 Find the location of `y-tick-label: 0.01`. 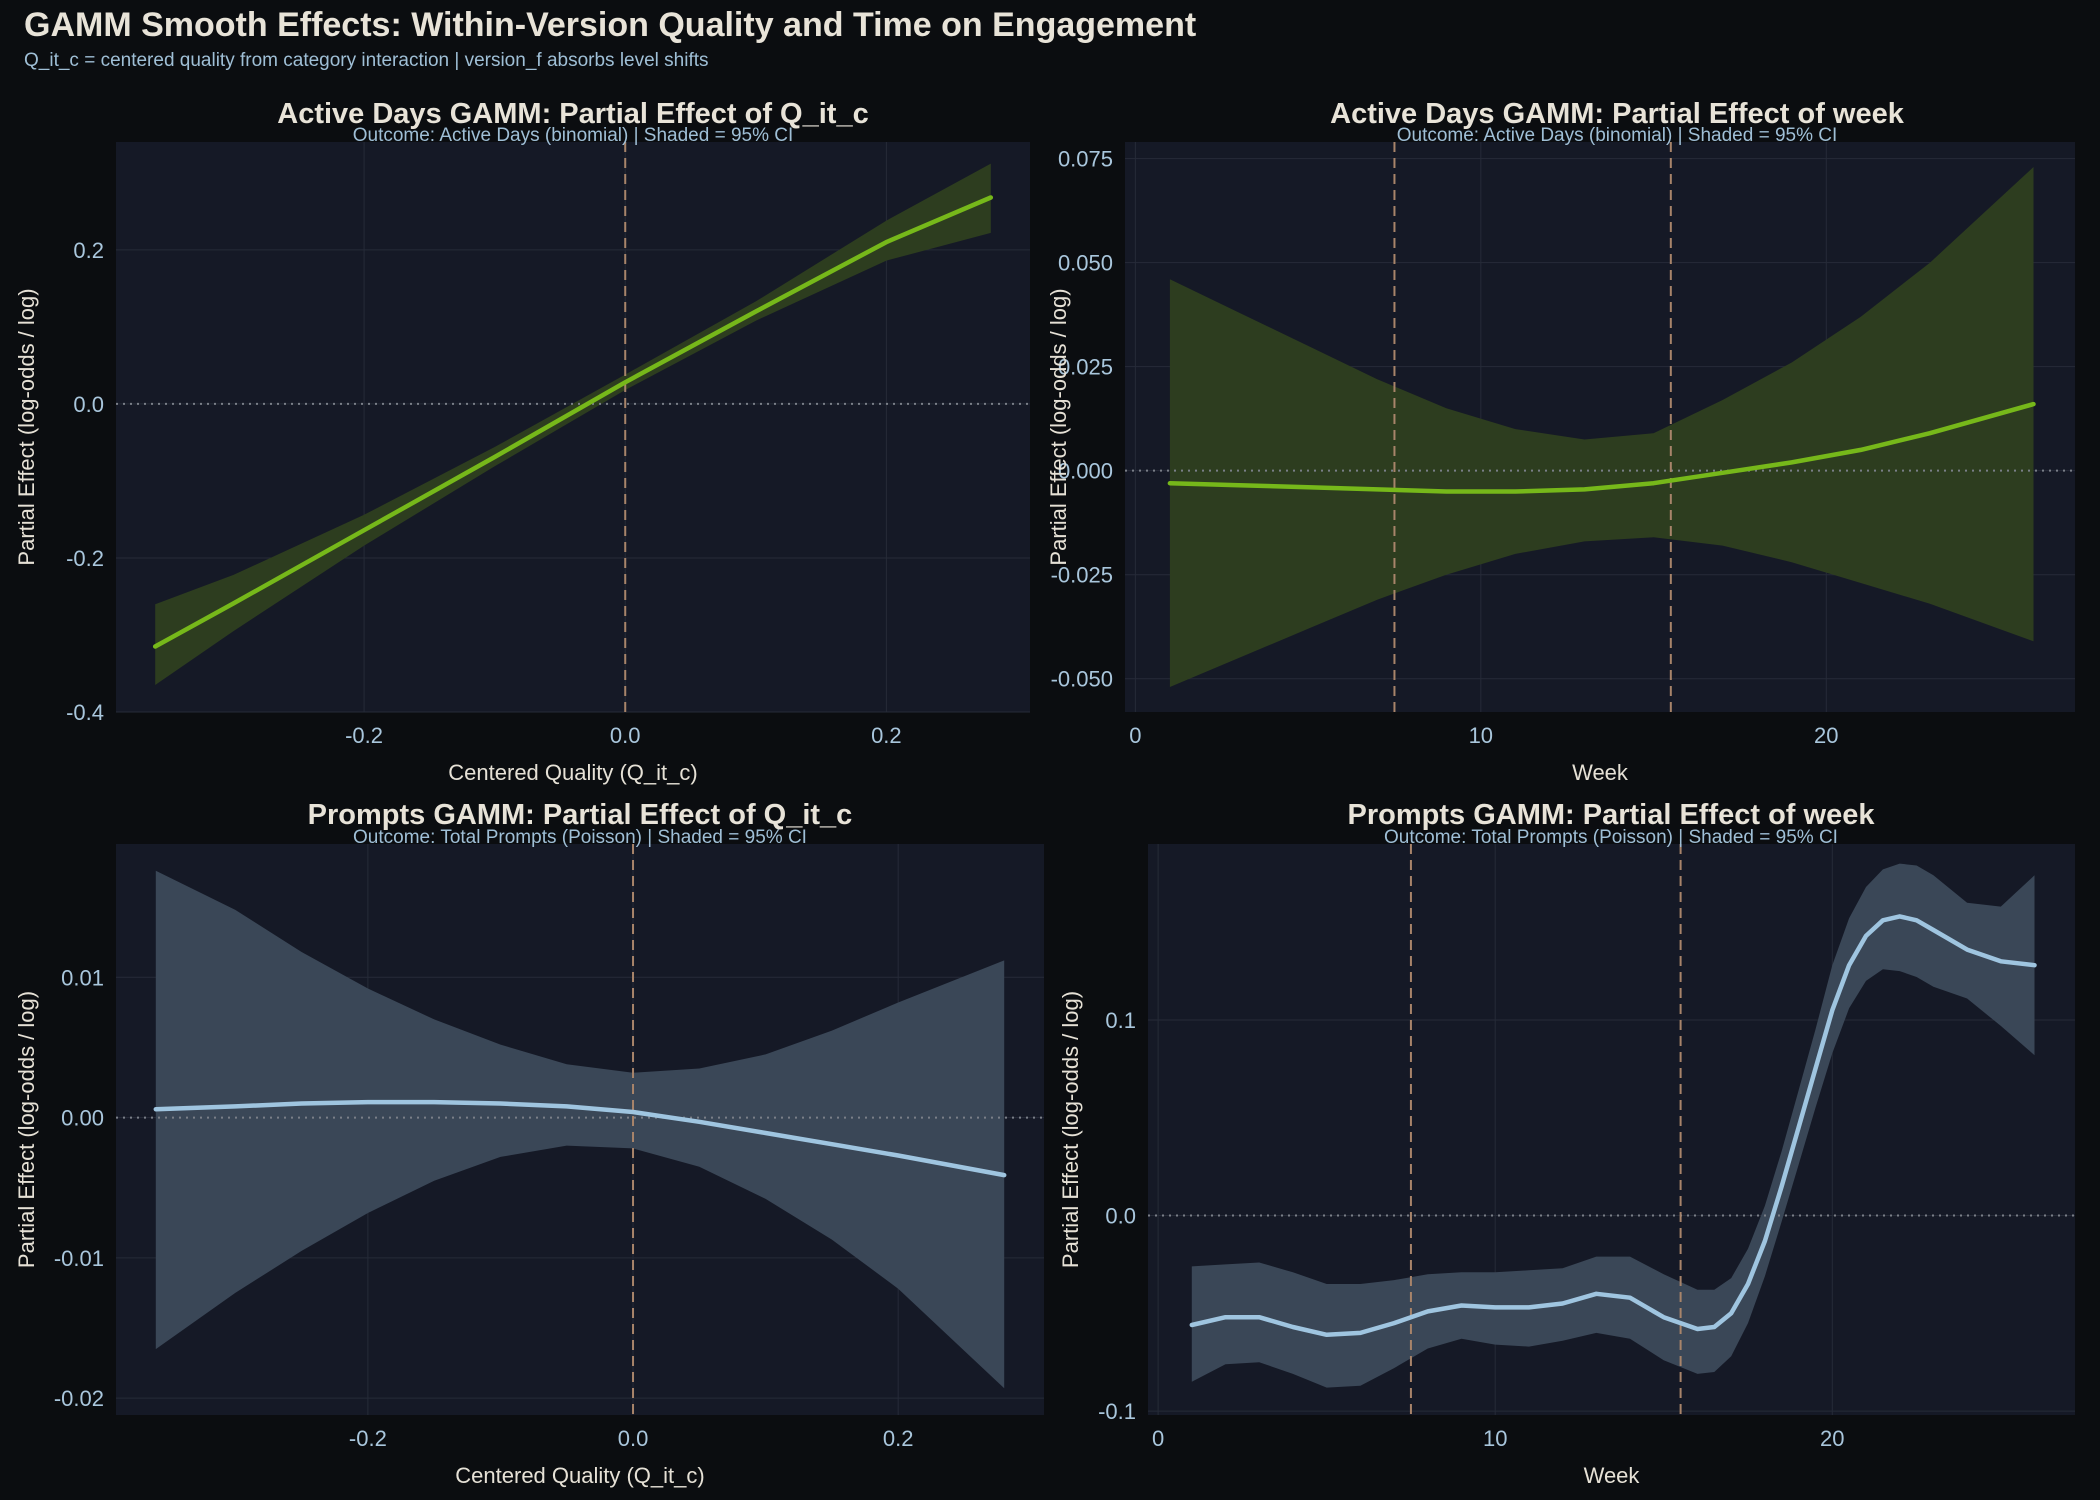

y-tick-label: 0.01 is located at coordinates (82, 977).